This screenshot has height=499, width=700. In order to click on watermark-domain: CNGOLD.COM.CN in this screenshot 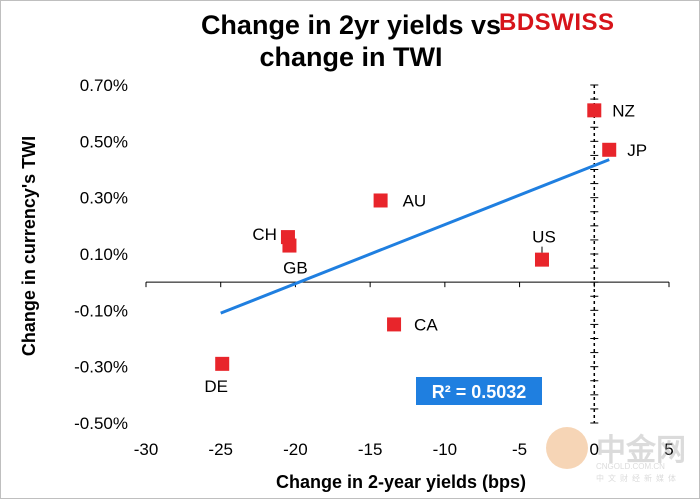, I will do `click(630, 466)`.